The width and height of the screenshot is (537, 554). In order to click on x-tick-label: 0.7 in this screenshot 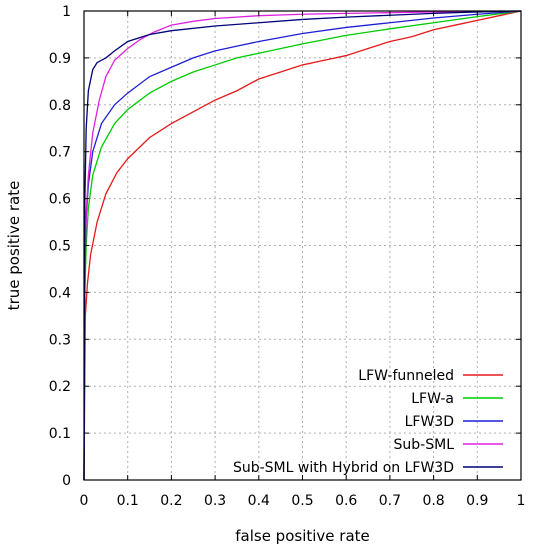, I will do `click(390, 501)`.